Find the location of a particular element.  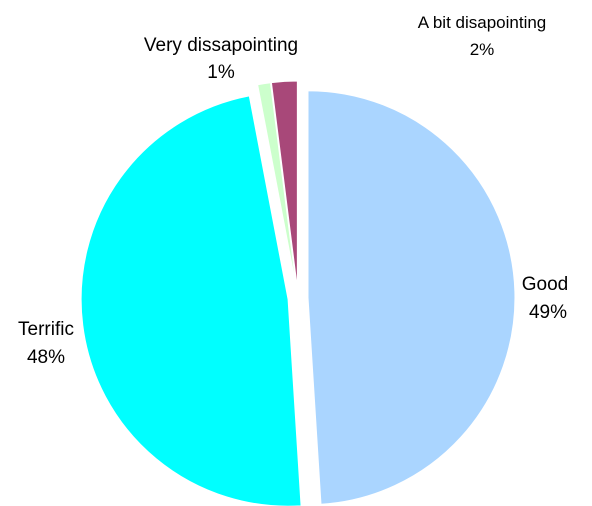

slice-label-a-bit-disapointing-name: A bit disapointing is located at coordinates (482, 22).